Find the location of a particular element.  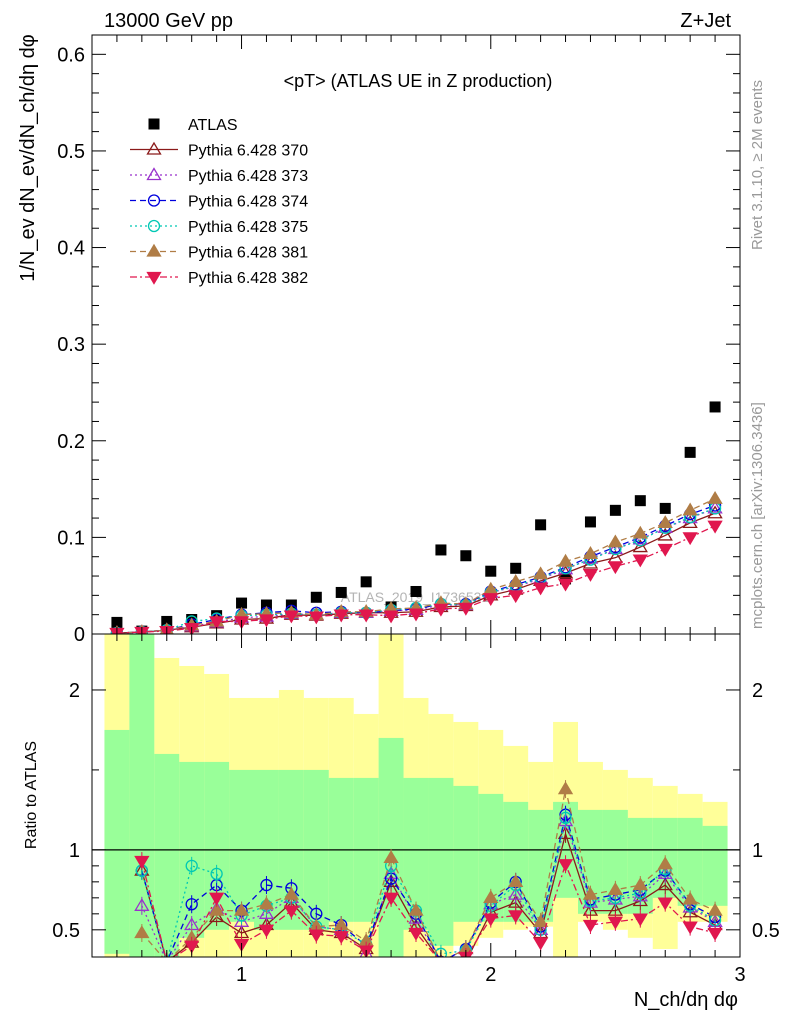

x-tick-label: 3 is located at coordinates (739, 975).